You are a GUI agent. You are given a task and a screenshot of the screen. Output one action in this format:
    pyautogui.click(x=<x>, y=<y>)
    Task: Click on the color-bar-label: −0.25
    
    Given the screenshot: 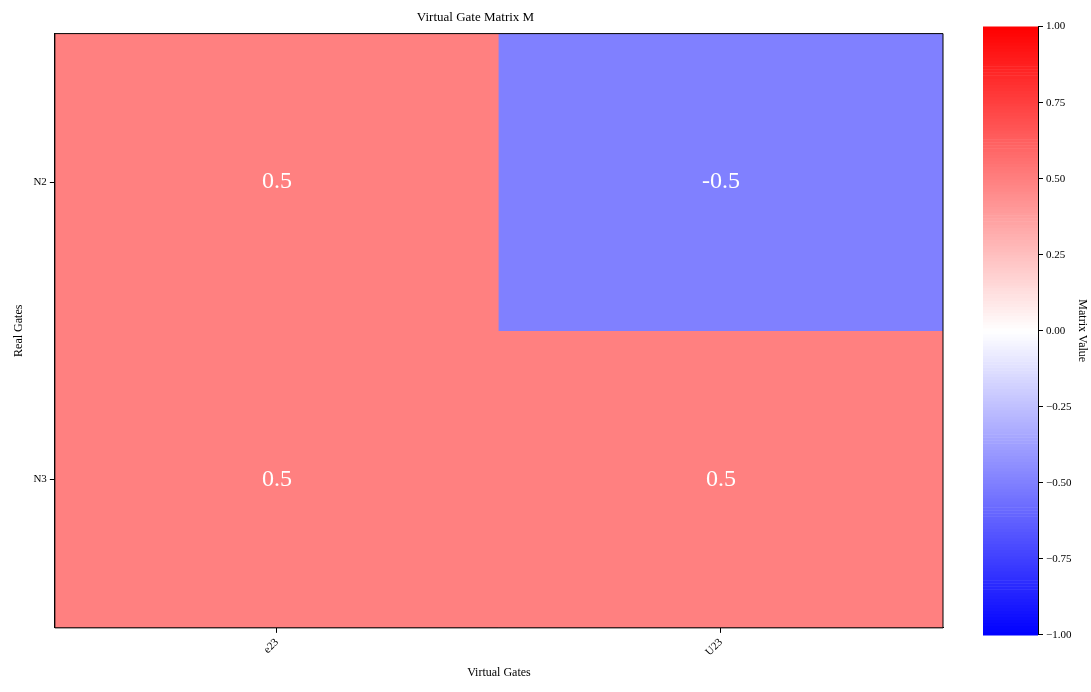 What is the action you would take?
    pyautogui.click(x=1059, y=405)
    